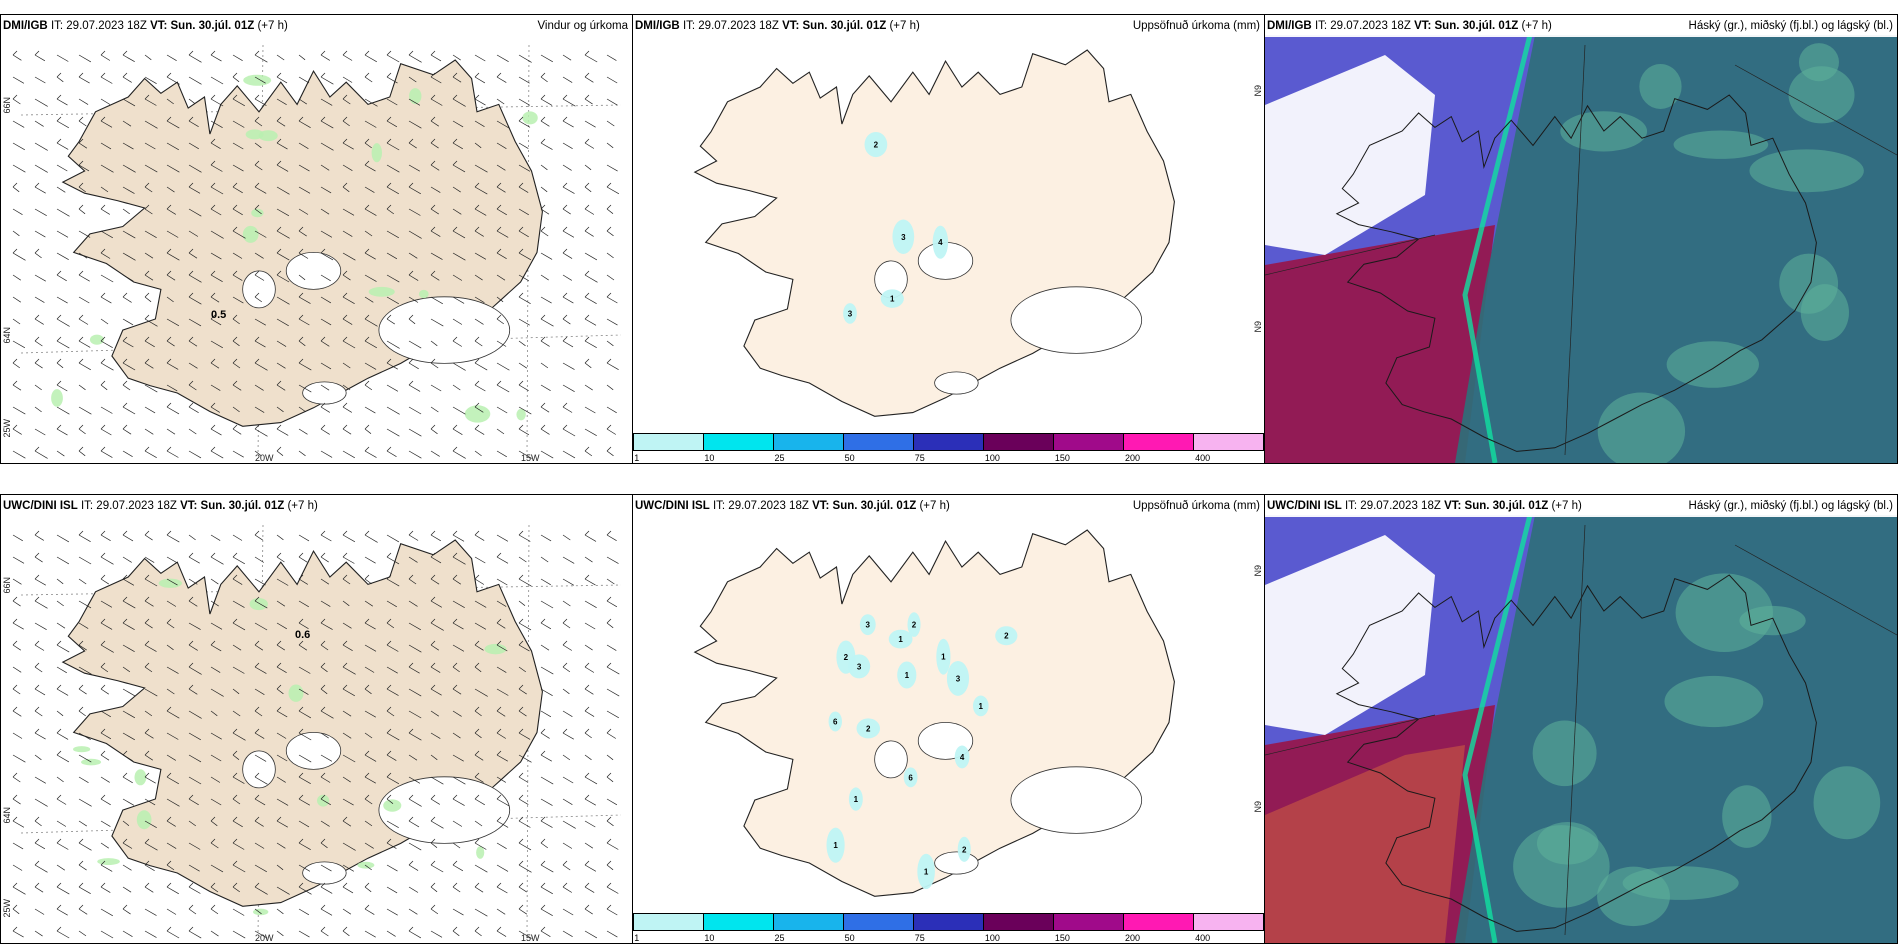 The width and height of the screenshot is (1900, 950). Describe the element at coordinates (934, 713) in the screenshot. I see `iceland-landmass` at that location.